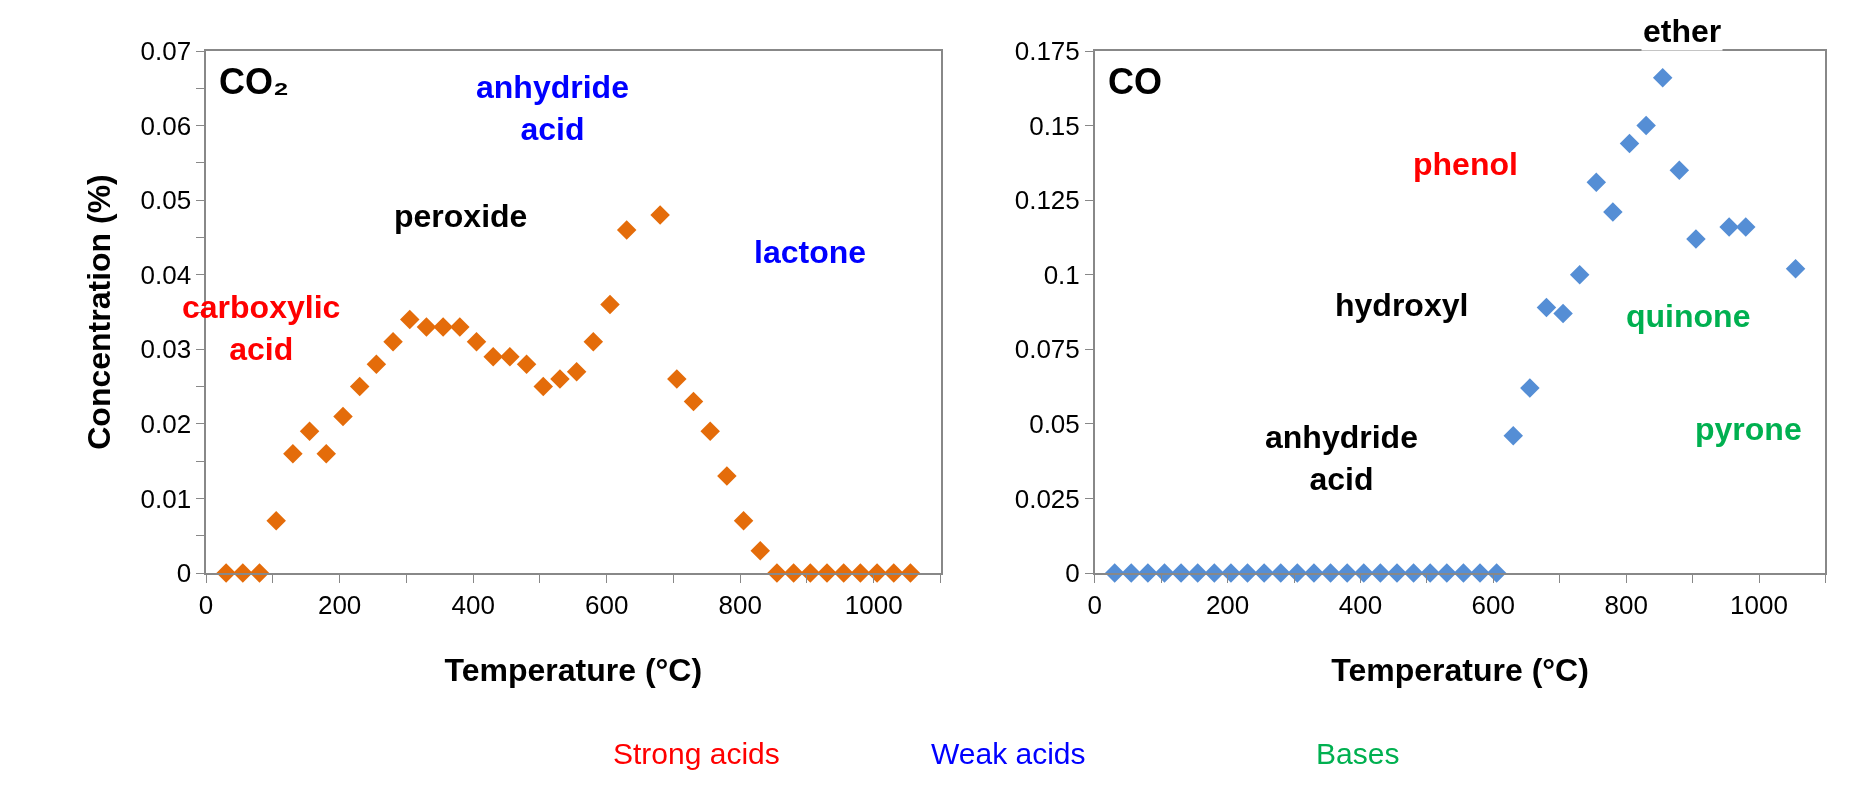 The image size is (1863, 794). I want to click on text: Weak acids, so click(1008, 753).